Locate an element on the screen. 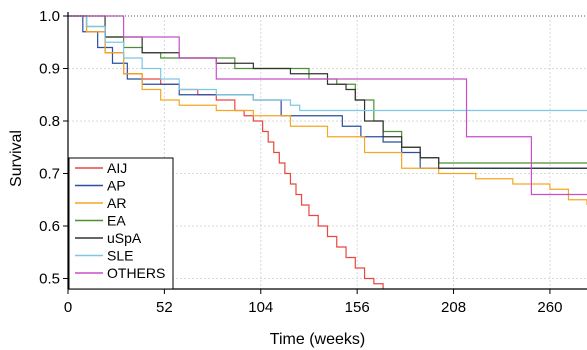 This screenshot has height=350, width=587. legend-box is located at coordinates (121, 223).